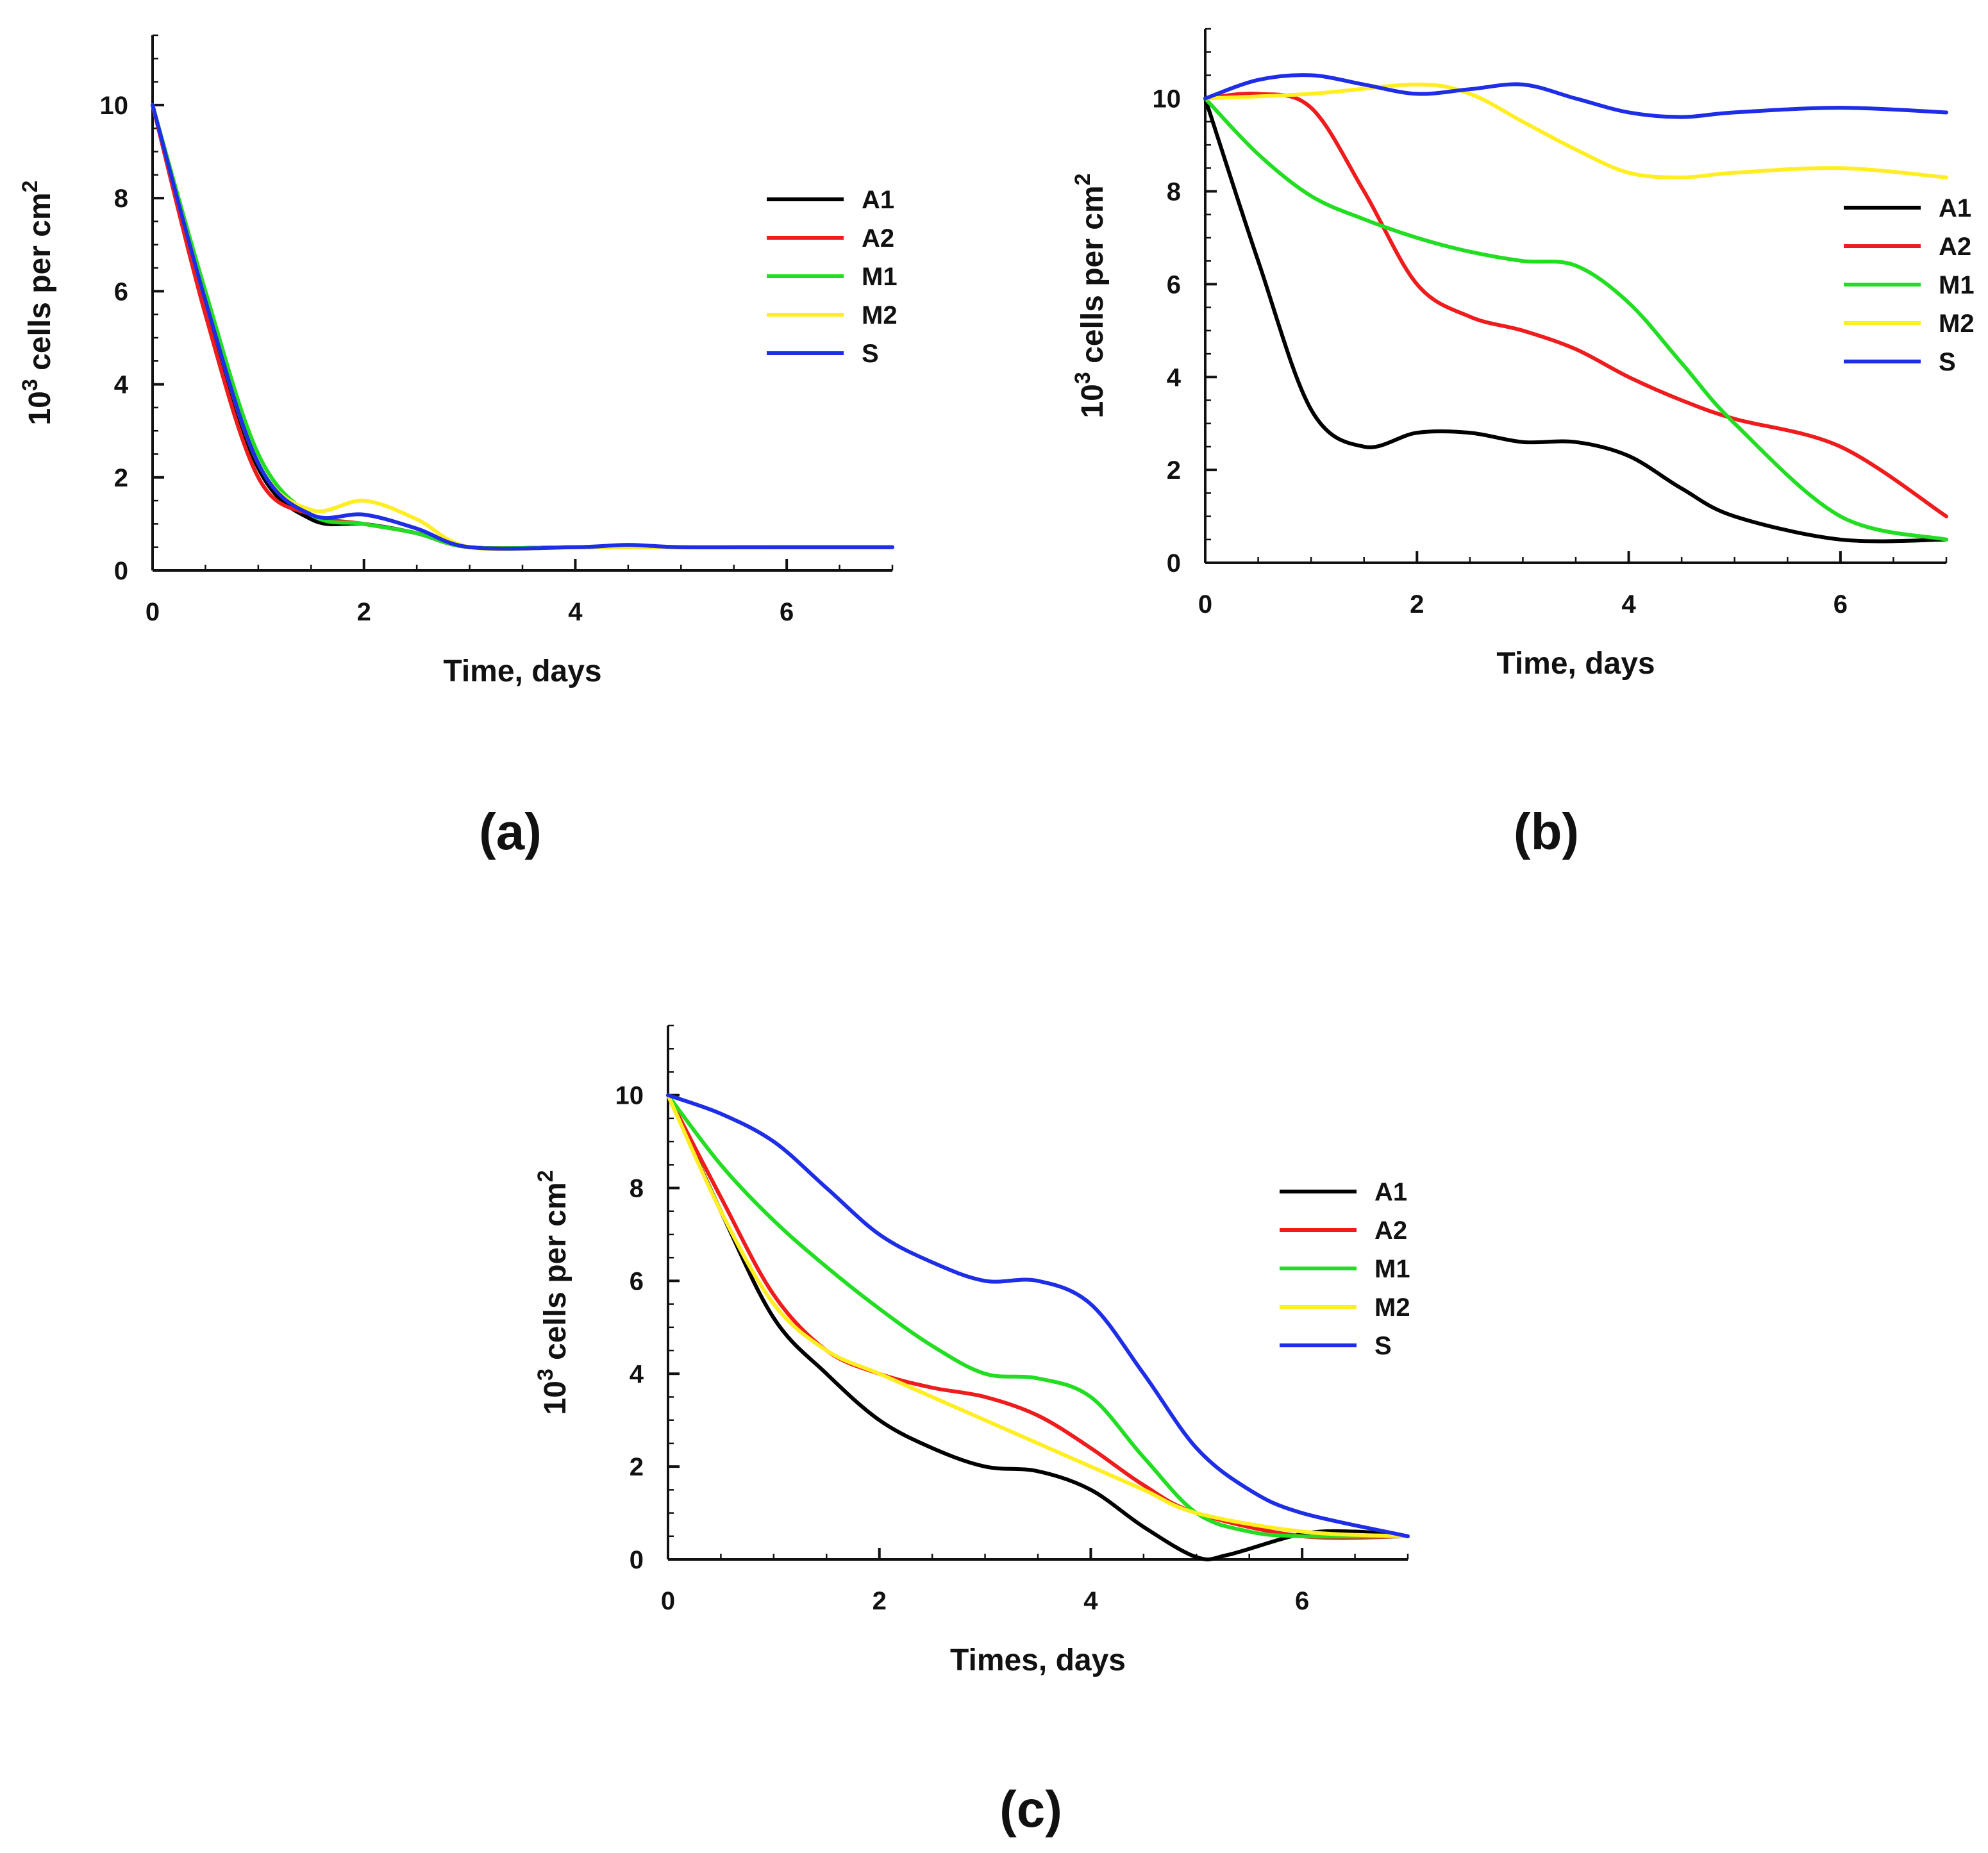 Image resolution: width=1988 pixels, height=1853 pixels. What do you see at coordinates (1302, 1601) in the screenshot?
I see `panel-c-x-tick-label: 6` at bounding box center [1302, 1601].